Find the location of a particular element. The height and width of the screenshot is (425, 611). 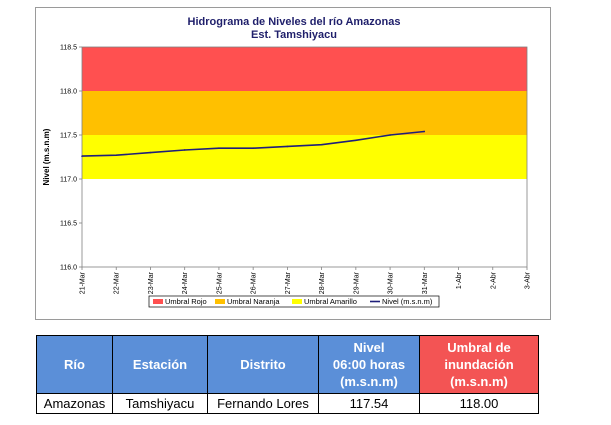

x-tick-label: 1-Abr is located at coordinates (459, 280).